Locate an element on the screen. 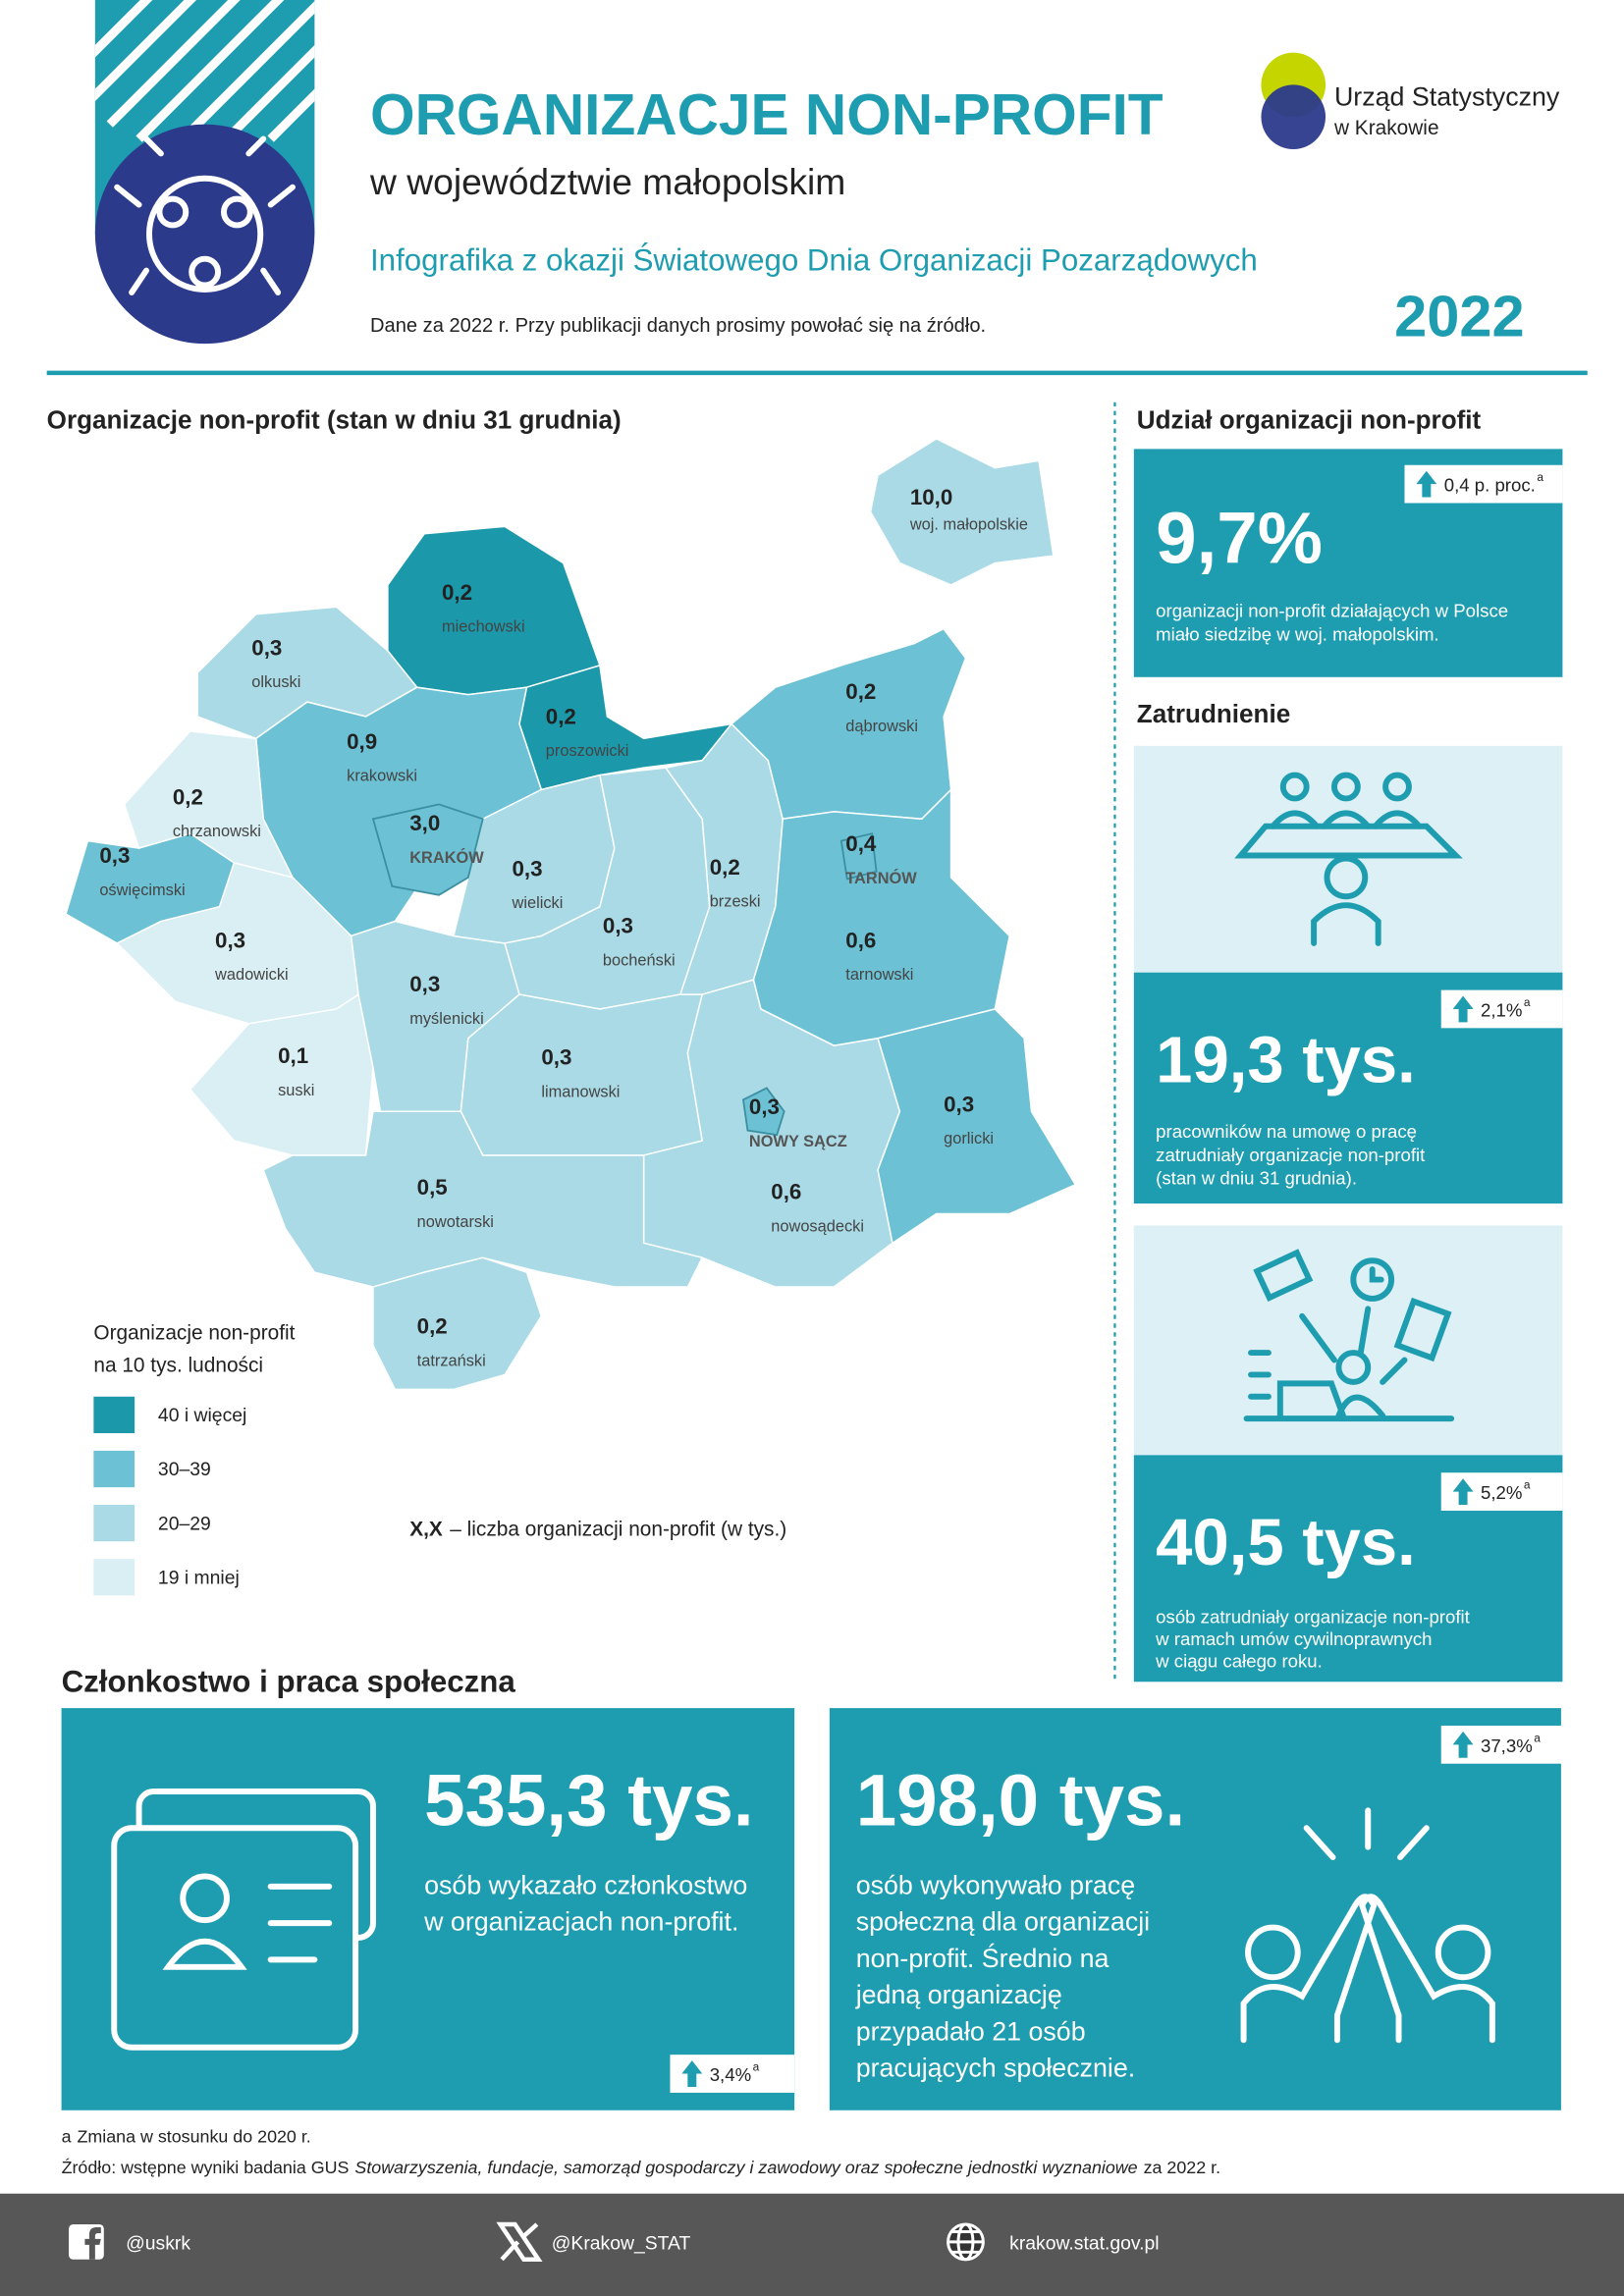 This screenshot has width=1624, height=2296. region-name: brzeski is located at coordinates (735, 902).